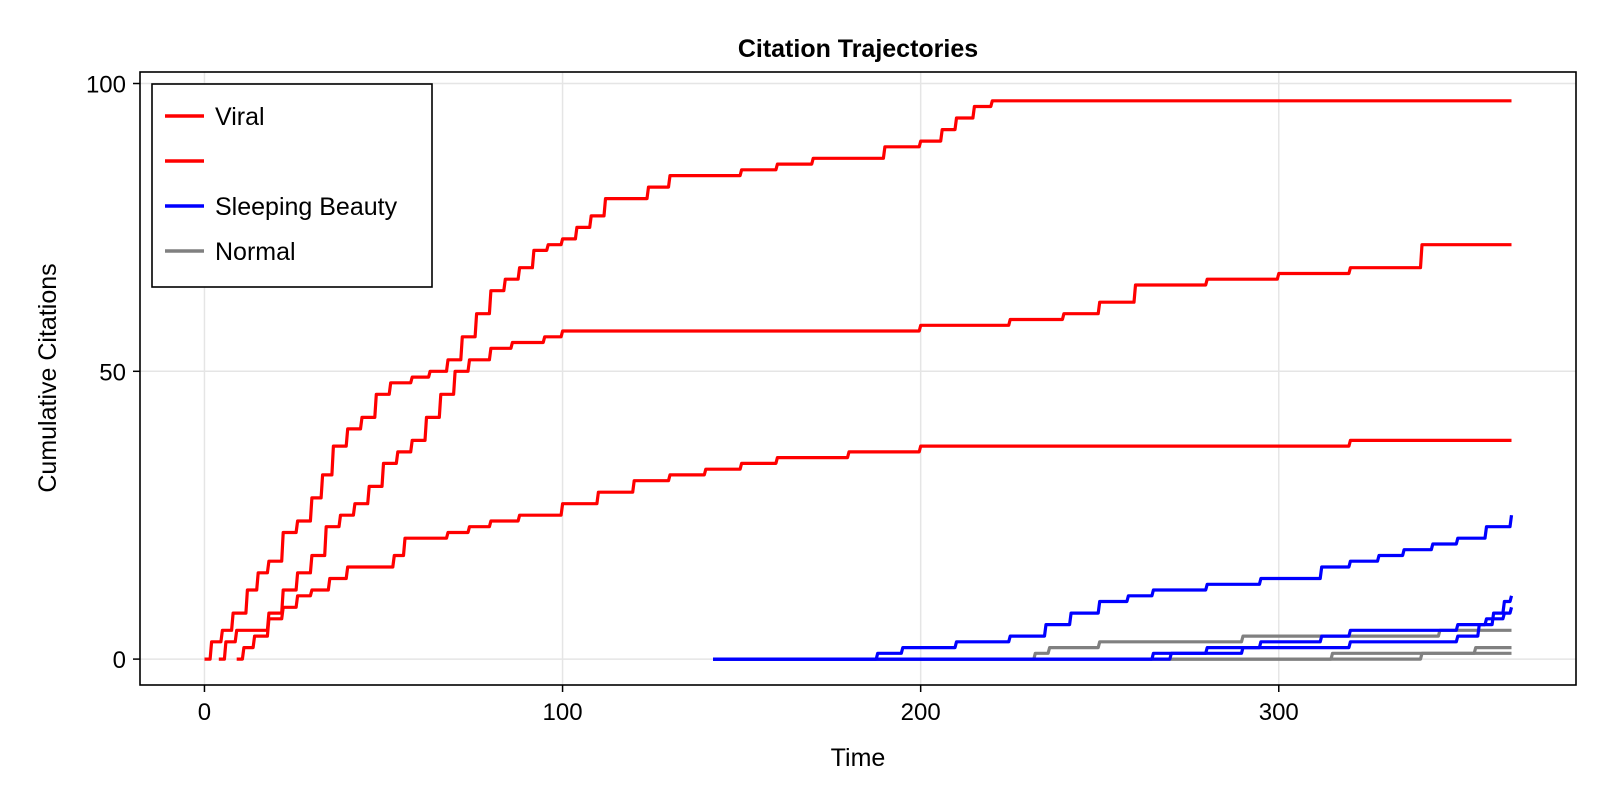 The height and width of the screenshot is (800, 1600). Describe the element at coordinates (1279, 712) in the screenshot. I see `x-tick-label-3: 300` at that location.